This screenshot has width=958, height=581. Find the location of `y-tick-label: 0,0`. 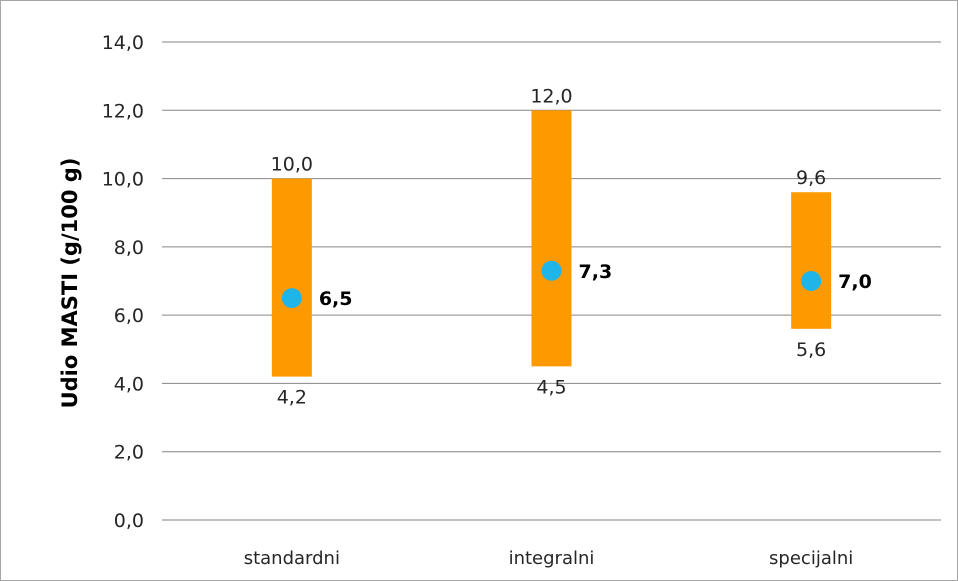

y-tick-label: 0,0 is located at coordinates (129, 521).